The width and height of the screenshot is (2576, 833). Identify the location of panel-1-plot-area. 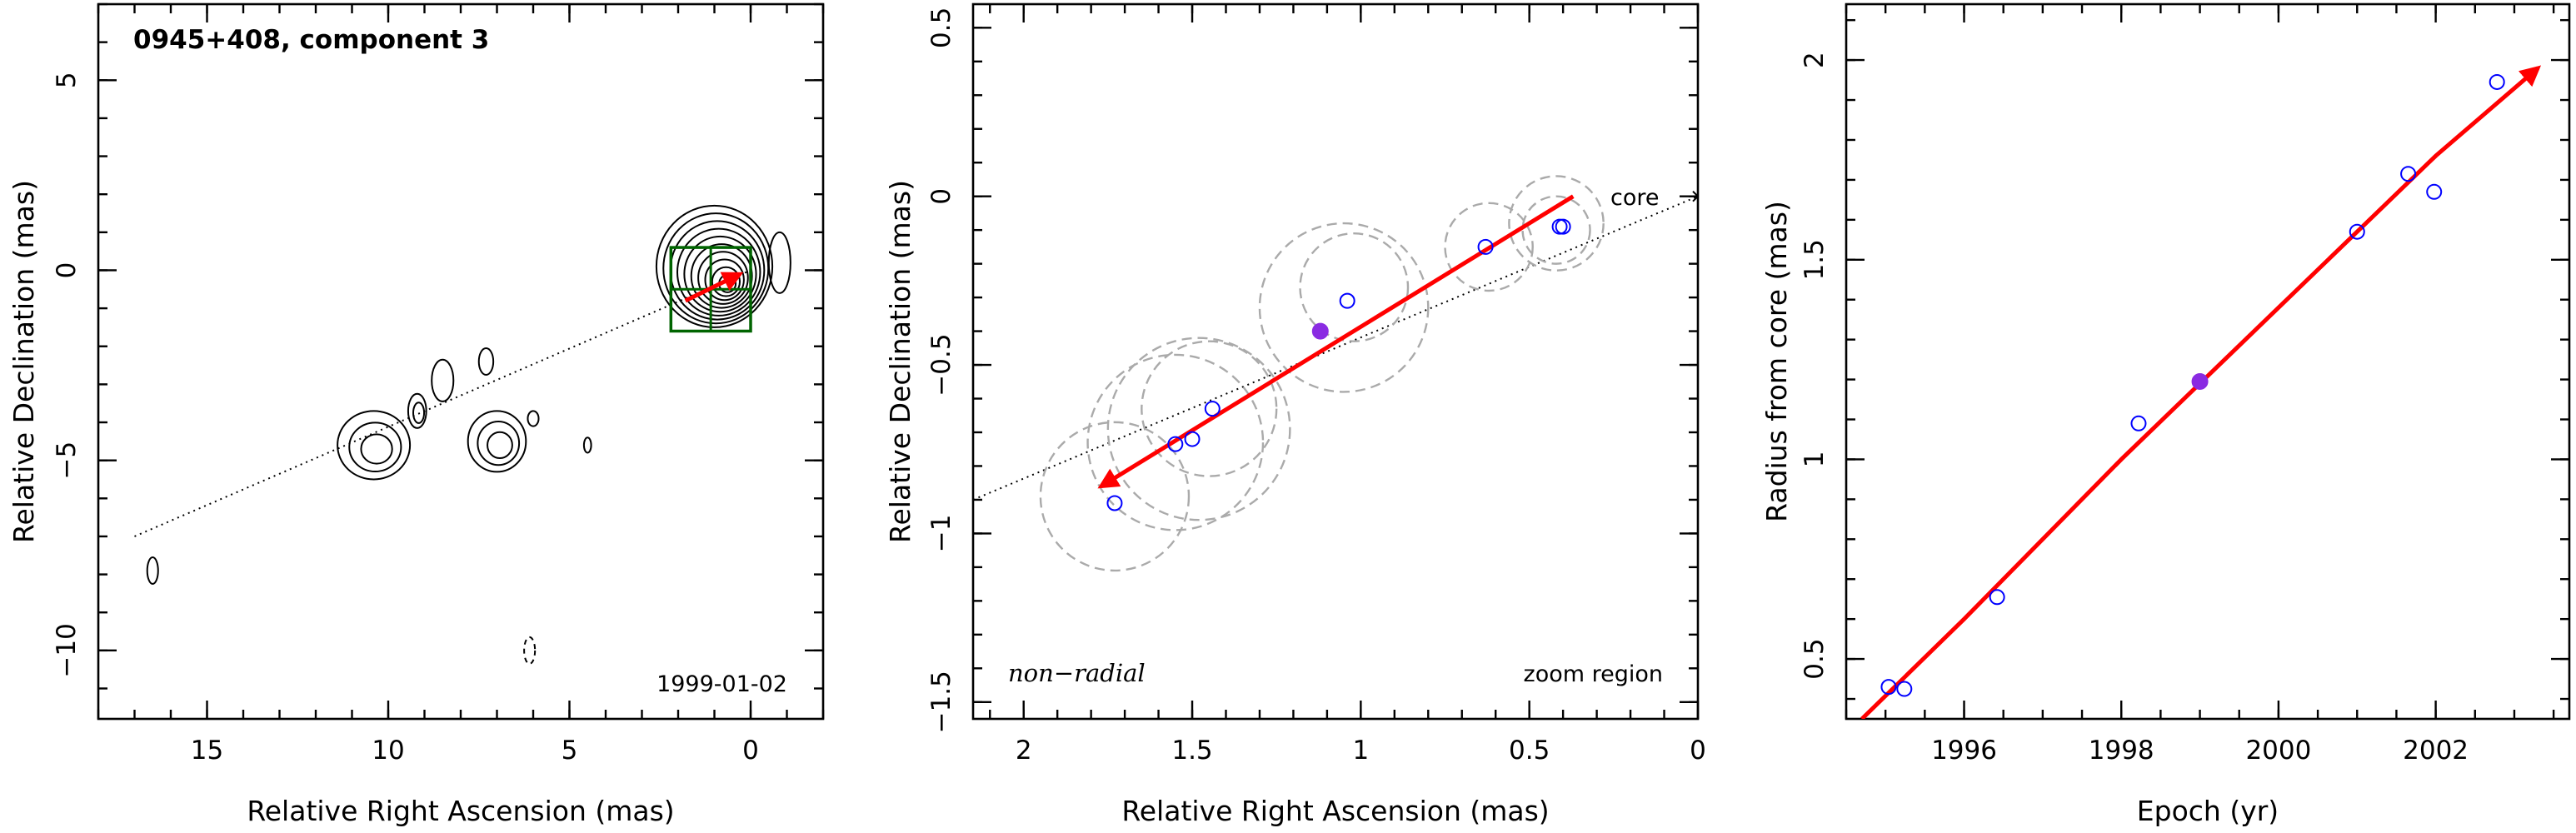
(462, 434).